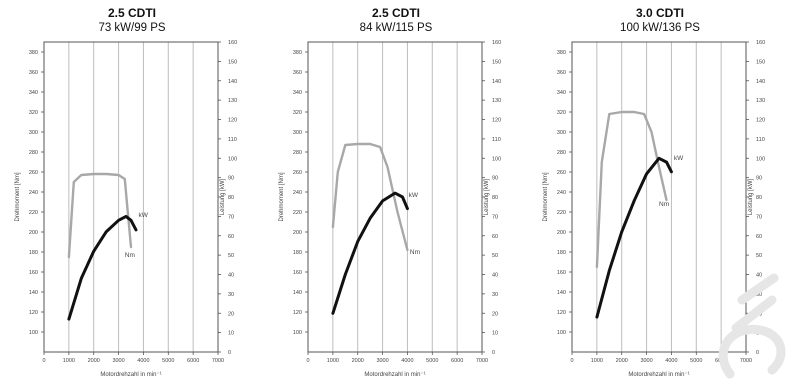 This screenshot has width=792, height=380. I want to click on y-tick-label: 340, so click(561, 93).